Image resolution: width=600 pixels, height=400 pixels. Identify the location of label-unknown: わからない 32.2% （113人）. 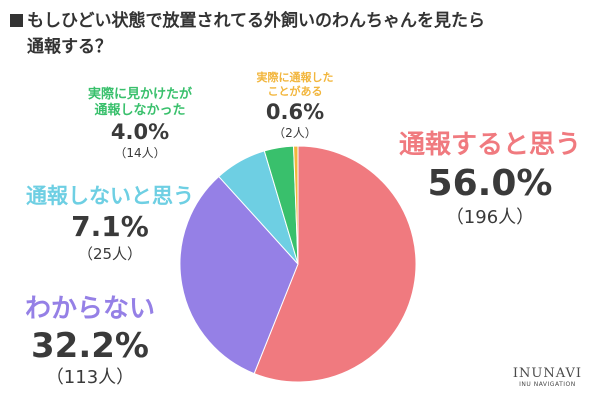
(90, 341).